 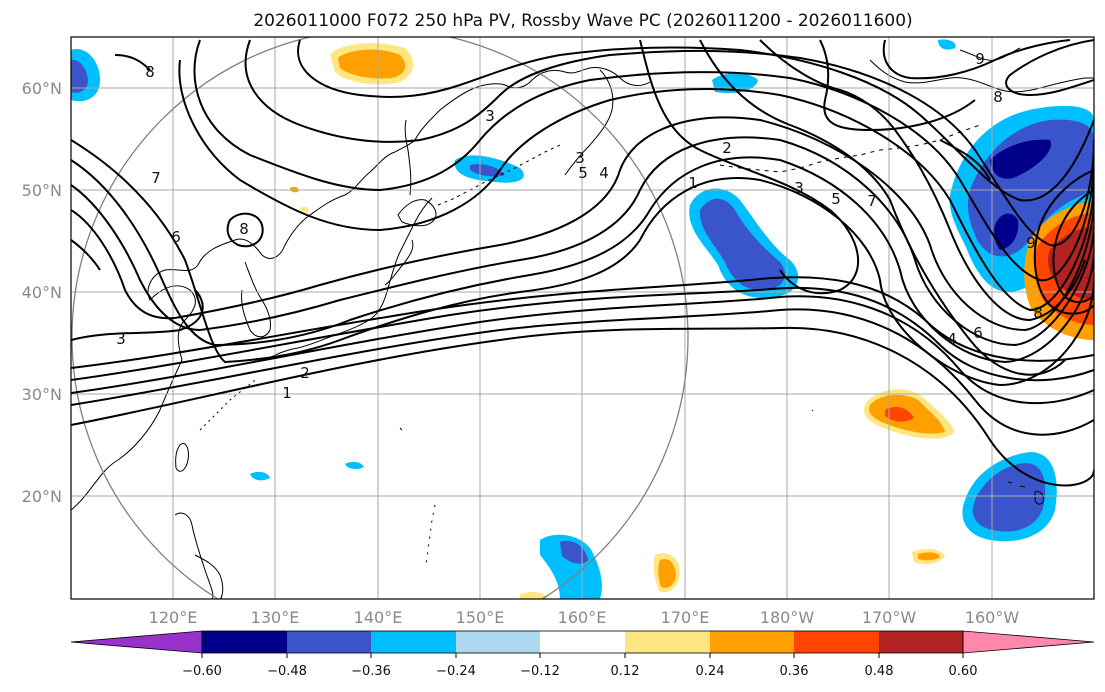 I want to click on lon-label: 130°E, so click(x=275, y=617).